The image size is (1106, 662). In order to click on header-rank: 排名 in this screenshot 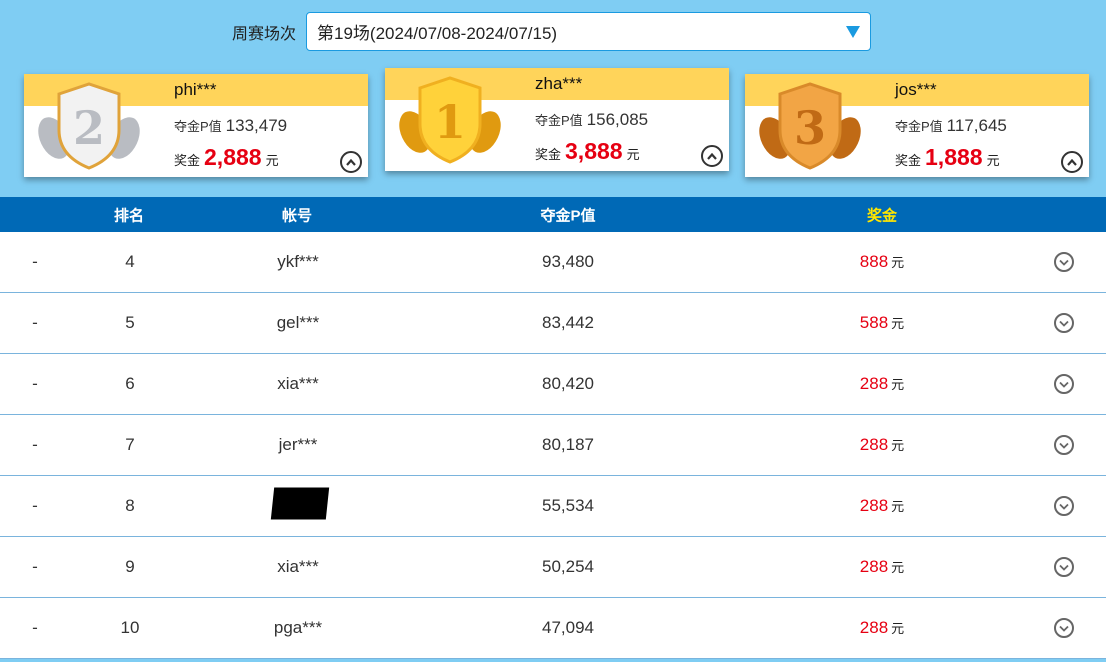, I will do `click(129, 215)`.